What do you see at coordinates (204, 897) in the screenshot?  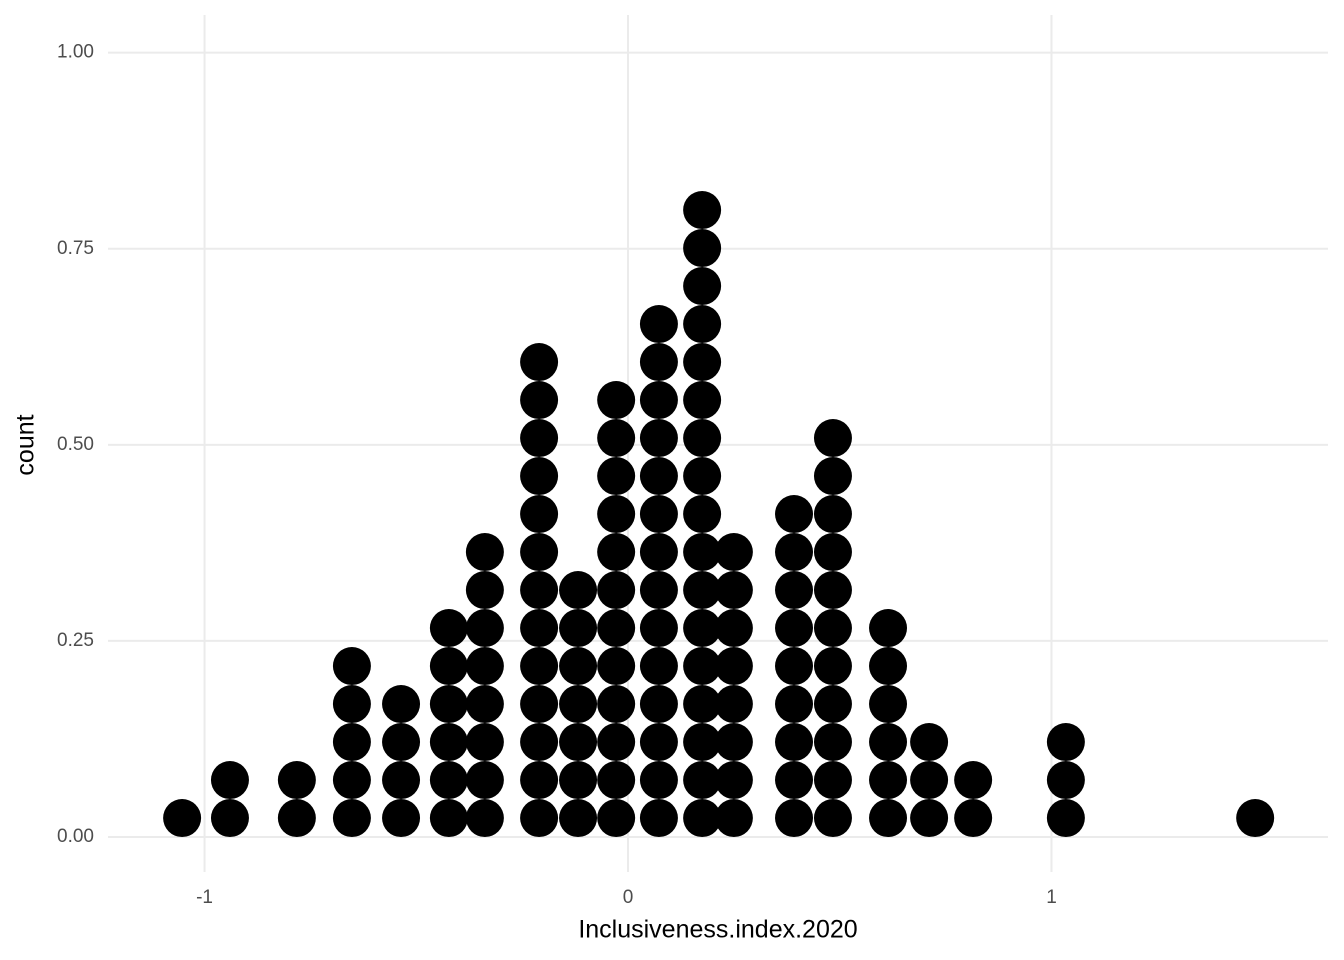 I see `x-tick-label: -1` at bounding box center [204, 897].